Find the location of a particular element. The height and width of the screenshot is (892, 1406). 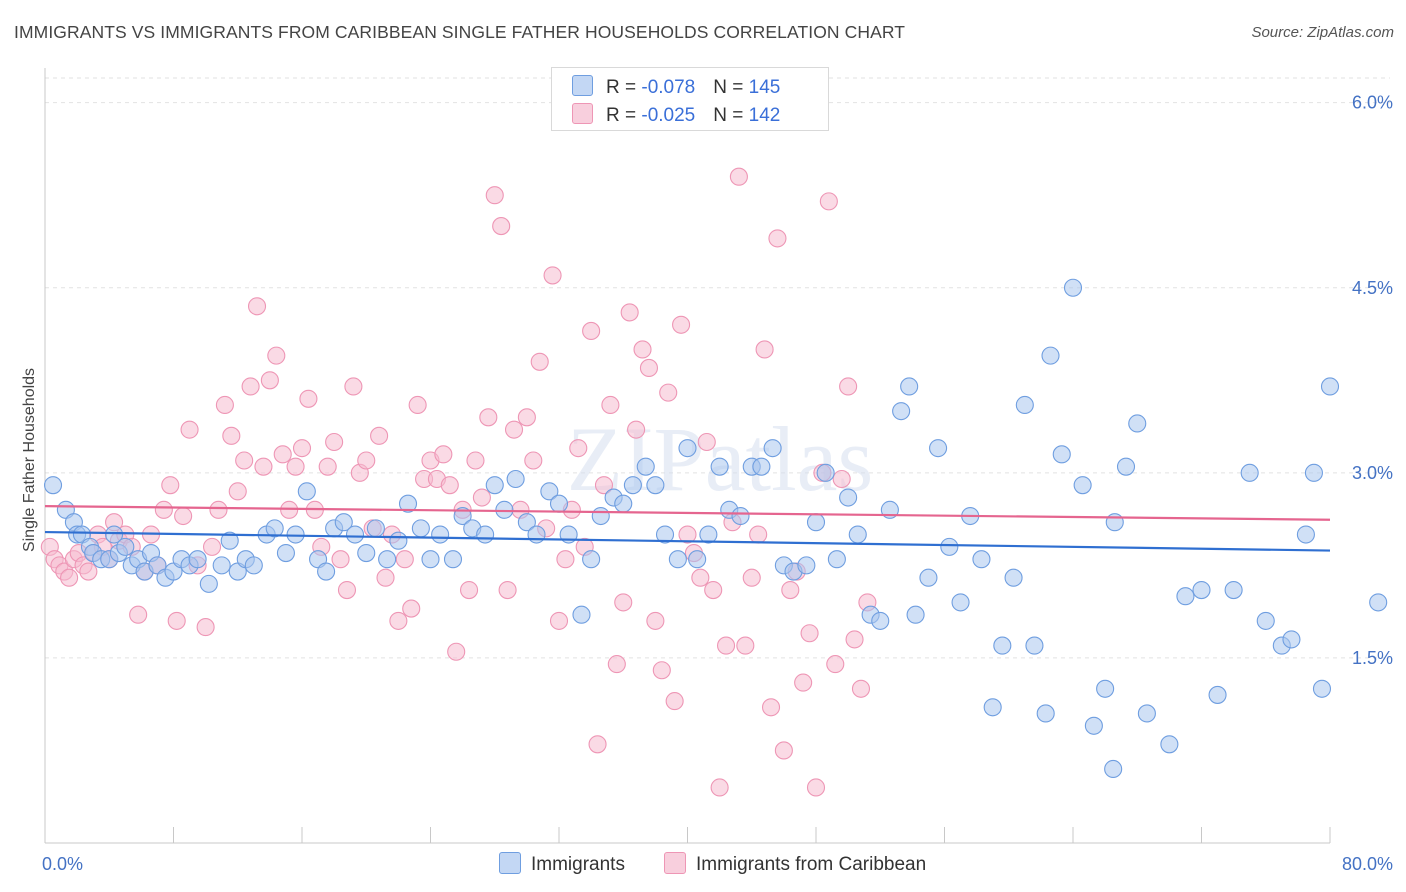

legend-row-immigrants: R = -0.078 N = 145 is located at coordinates (676, 87).